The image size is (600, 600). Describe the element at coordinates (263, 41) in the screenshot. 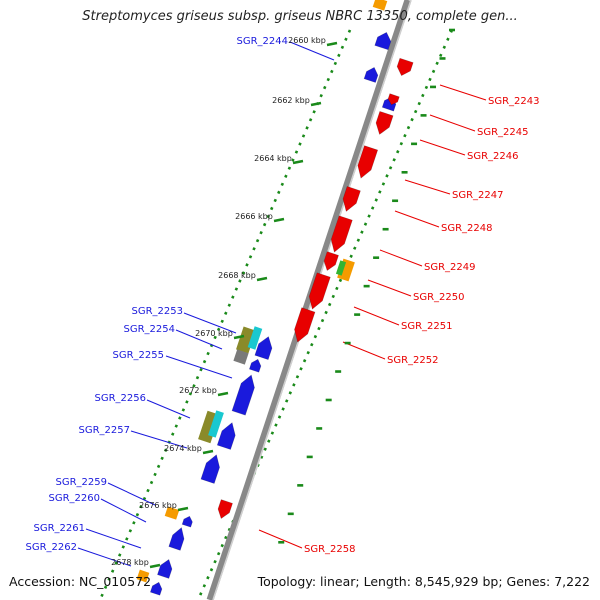

I see `plus-gene-label-0: SGR_2244` at that location.